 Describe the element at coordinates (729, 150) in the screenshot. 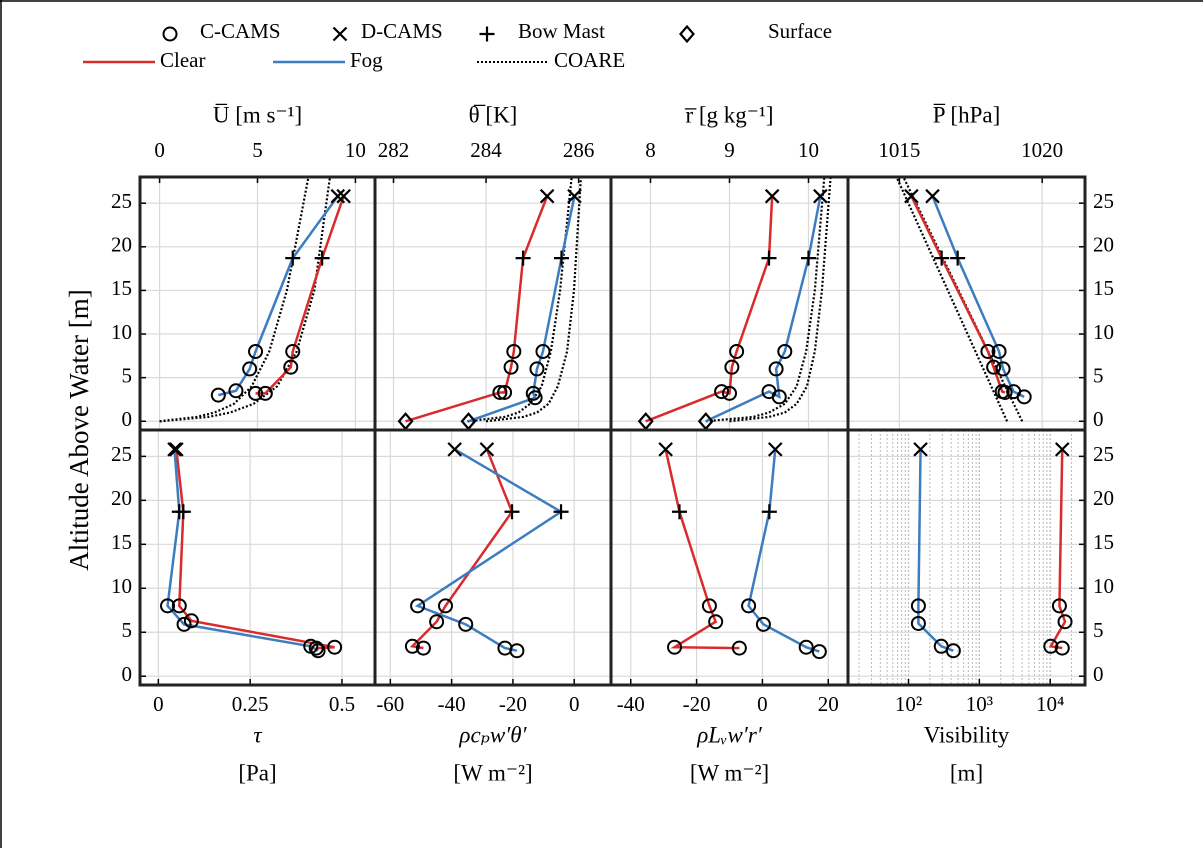

I see `x-tick-label: 9` at that location.